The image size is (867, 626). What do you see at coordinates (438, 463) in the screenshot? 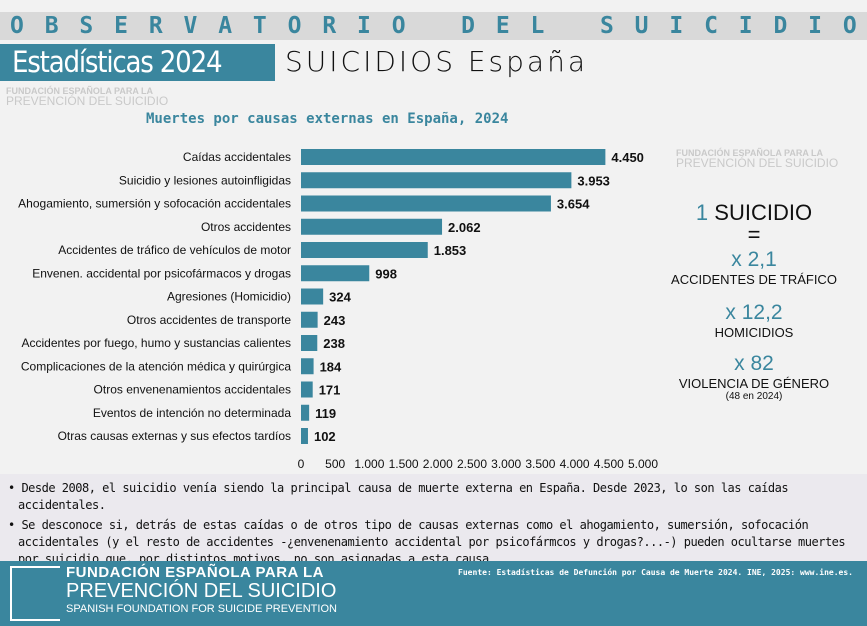
I see `x-tick-label: 2.000` at bounding box center [438, 463].